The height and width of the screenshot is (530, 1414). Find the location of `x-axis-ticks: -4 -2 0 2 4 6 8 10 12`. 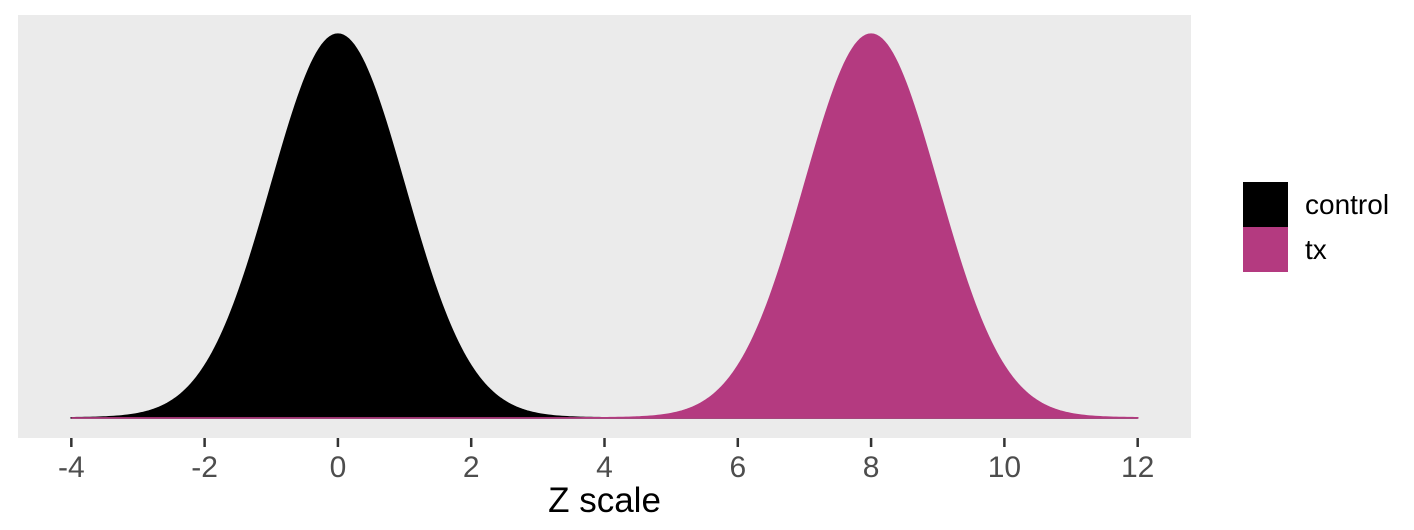

x-axis-ticks: -4 -2 0 2 4 6 8 10 12 is located at coordinates (606, 461).